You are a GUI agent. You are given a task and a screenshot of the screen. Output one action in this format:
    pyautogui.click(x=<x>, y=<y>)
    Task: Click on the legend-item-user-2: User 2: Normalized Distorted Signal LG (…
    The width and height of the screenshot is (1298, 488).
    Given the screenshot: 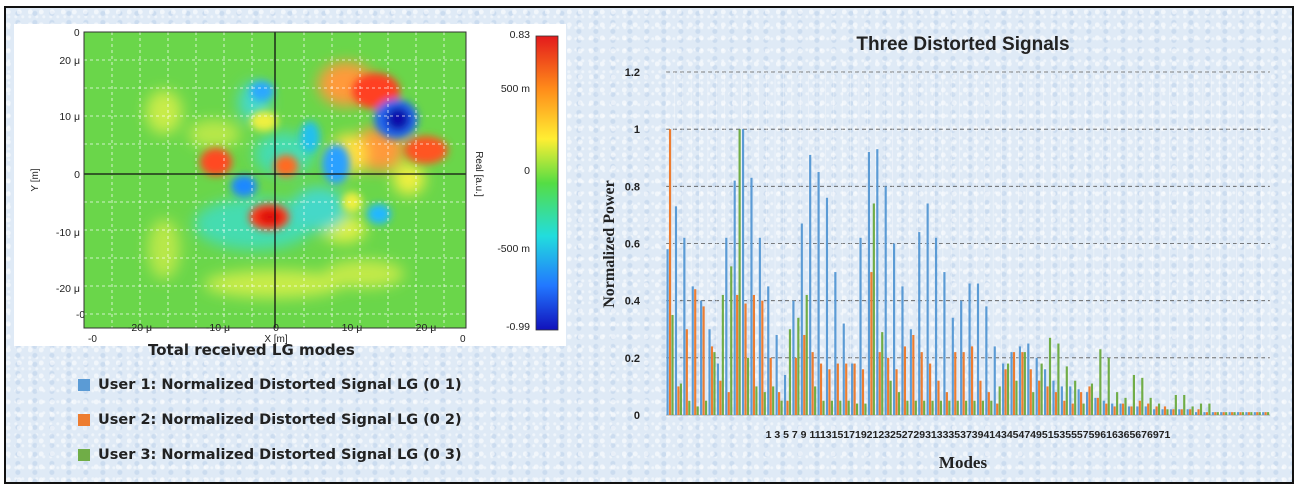 What is the action you would take?
    pyautogui.click(x=270, y=420)
    